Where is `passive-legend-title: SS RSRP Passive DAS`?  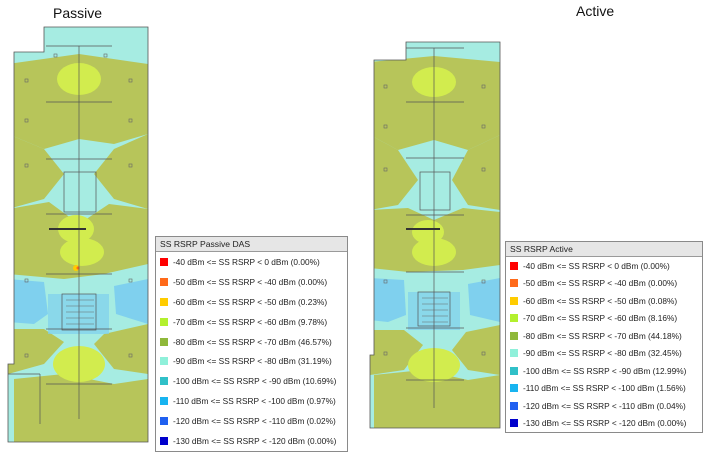
passive-legend-title: SS RSRP Passive DAS is located at coordinates (251, 244).